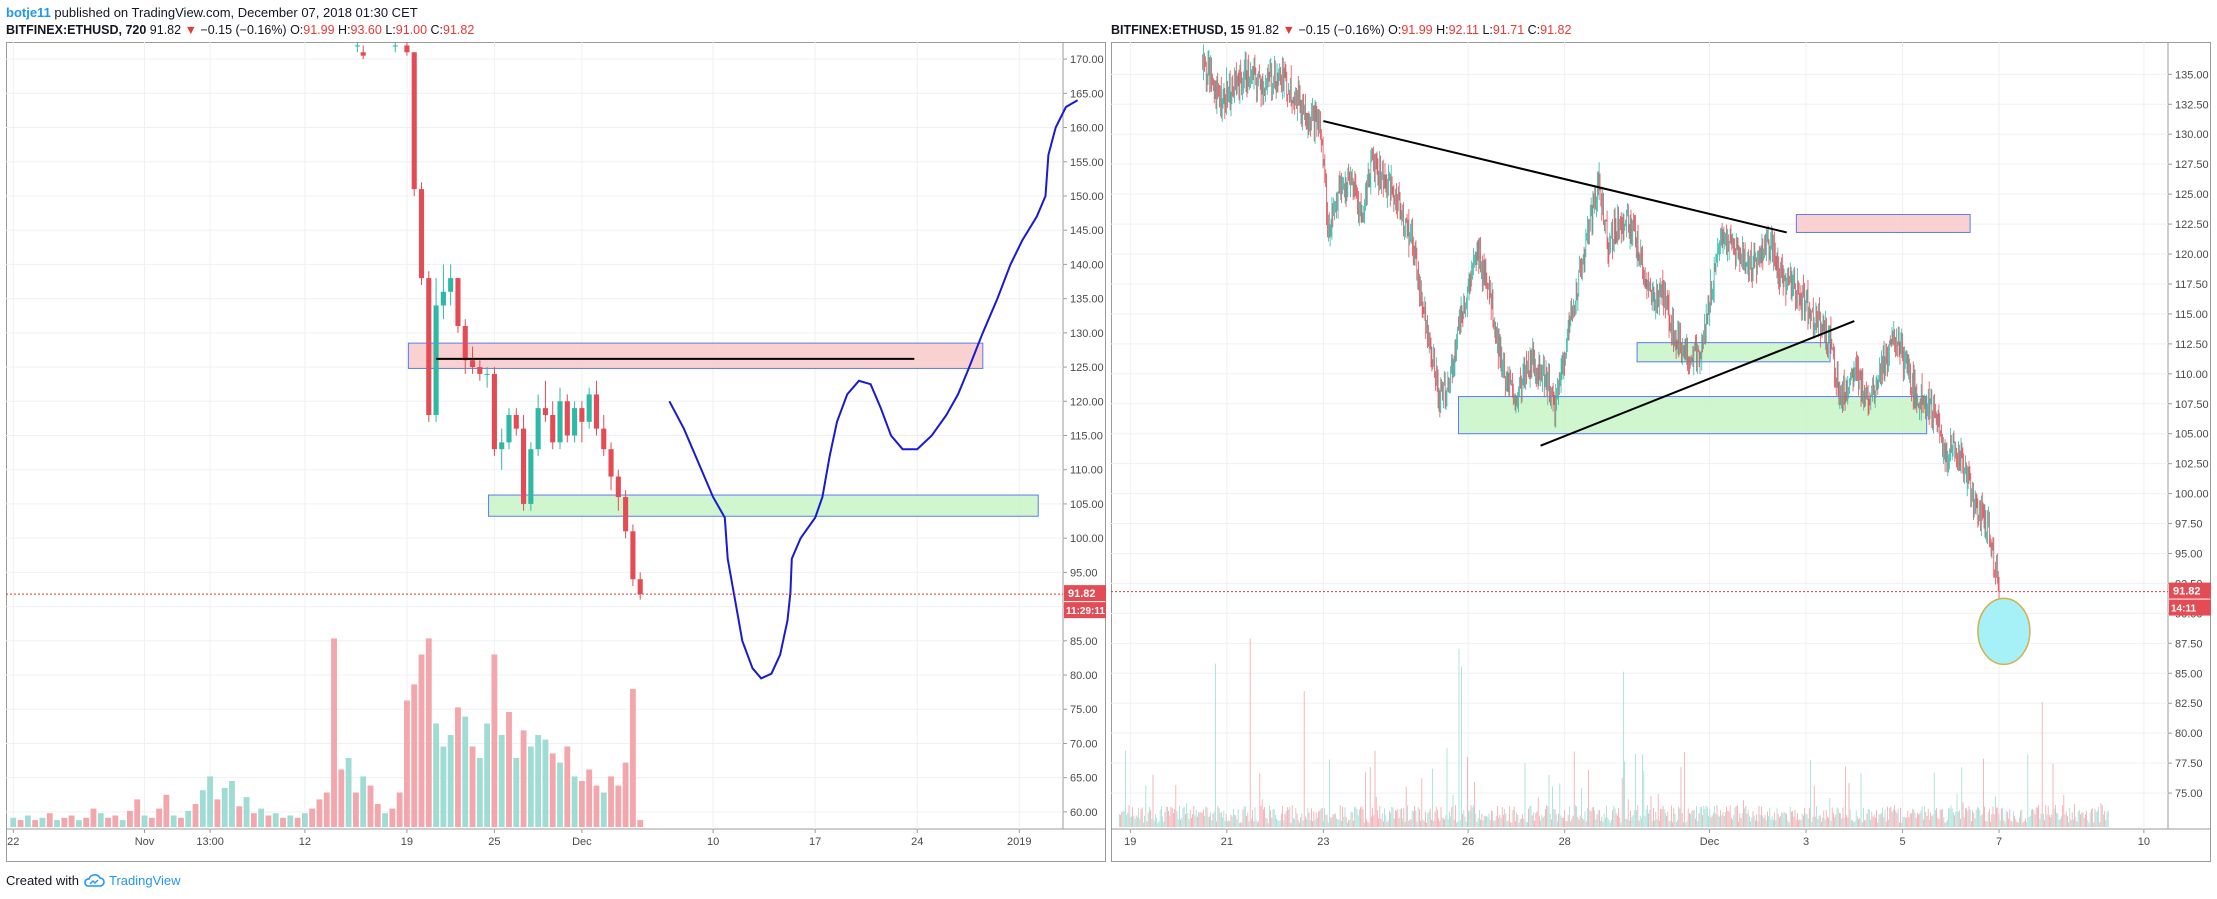 This screenshot has width=2217, height=899. What do you see at coordinates (144, 880) in the screenshot?
I see `tradingview-brand: TradingView` at bounding box center [144, 880].